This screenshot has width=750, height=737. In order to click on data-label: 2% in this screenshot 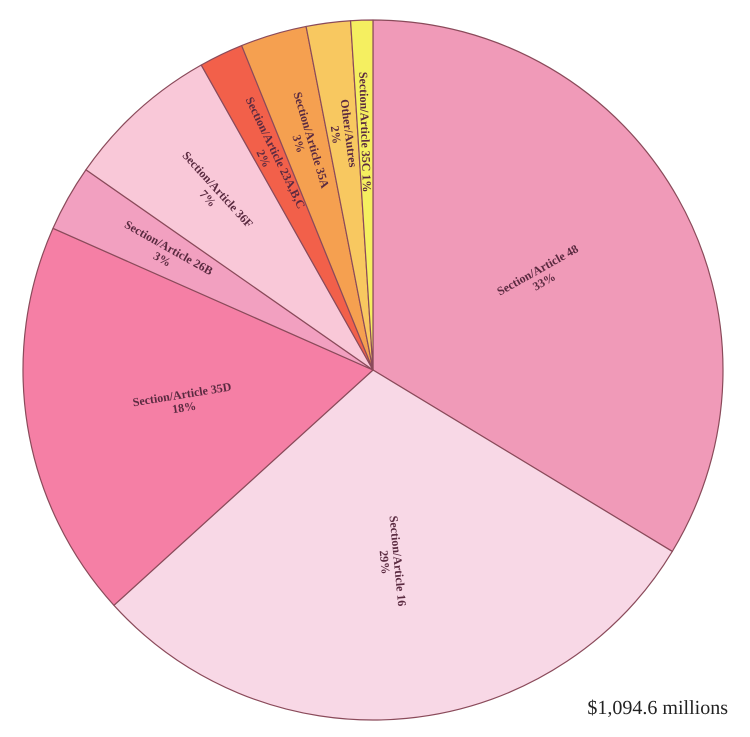, I will do `click(336, 135)`.